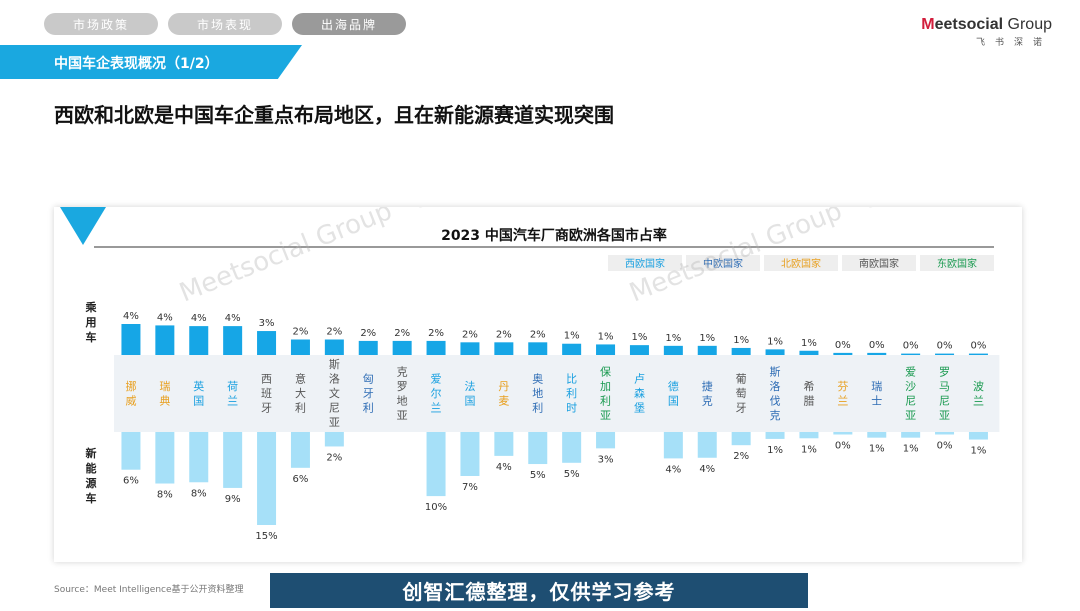 The height and width of the screenshot is (611, 1080). I want to click on data-label-nev: 0%, so click(843, 446).